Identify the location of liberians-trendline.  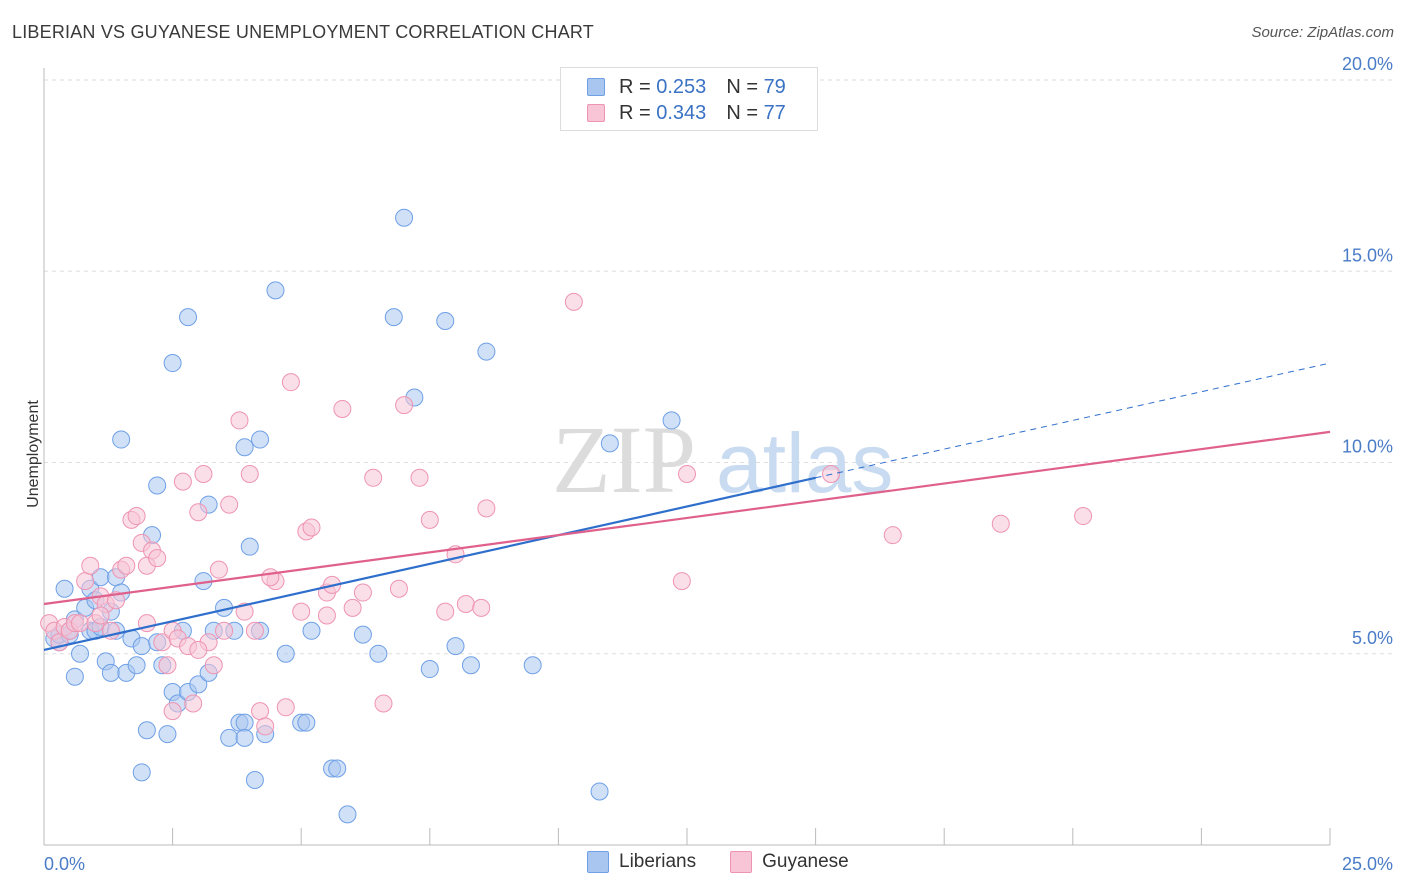
(429, 563).